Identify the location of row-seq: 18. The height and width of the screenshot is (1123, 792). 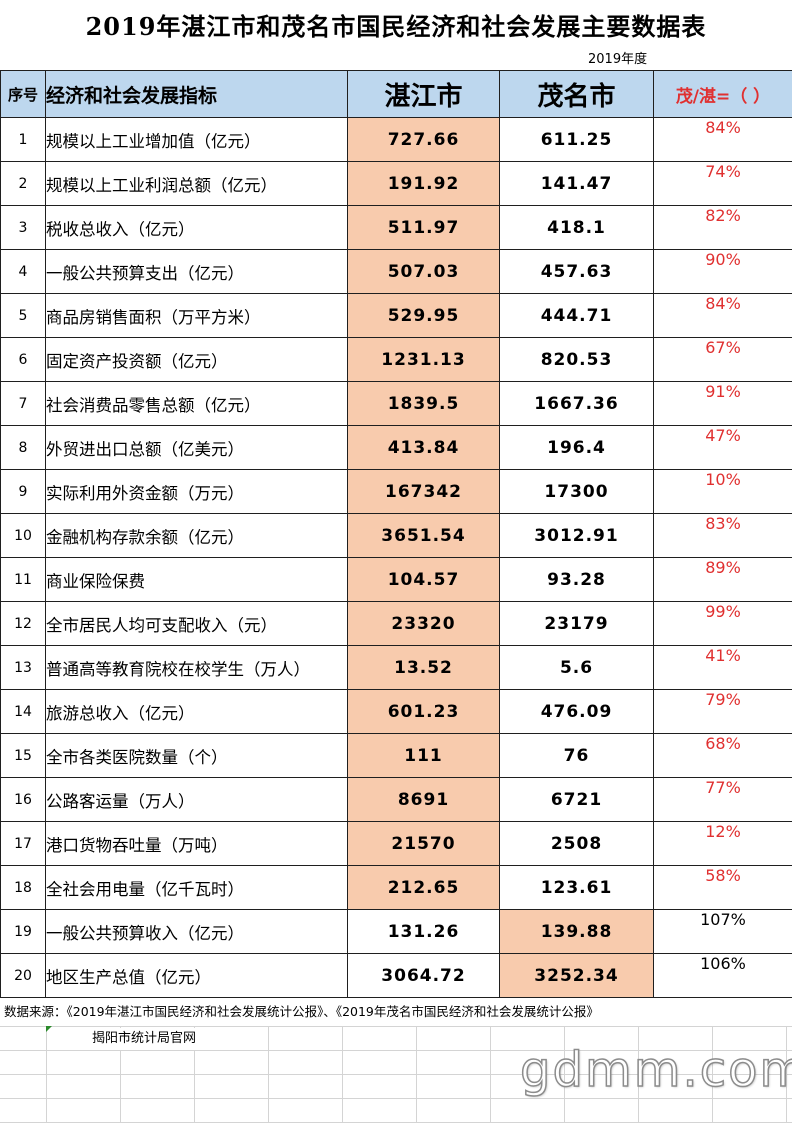
(23, 887).